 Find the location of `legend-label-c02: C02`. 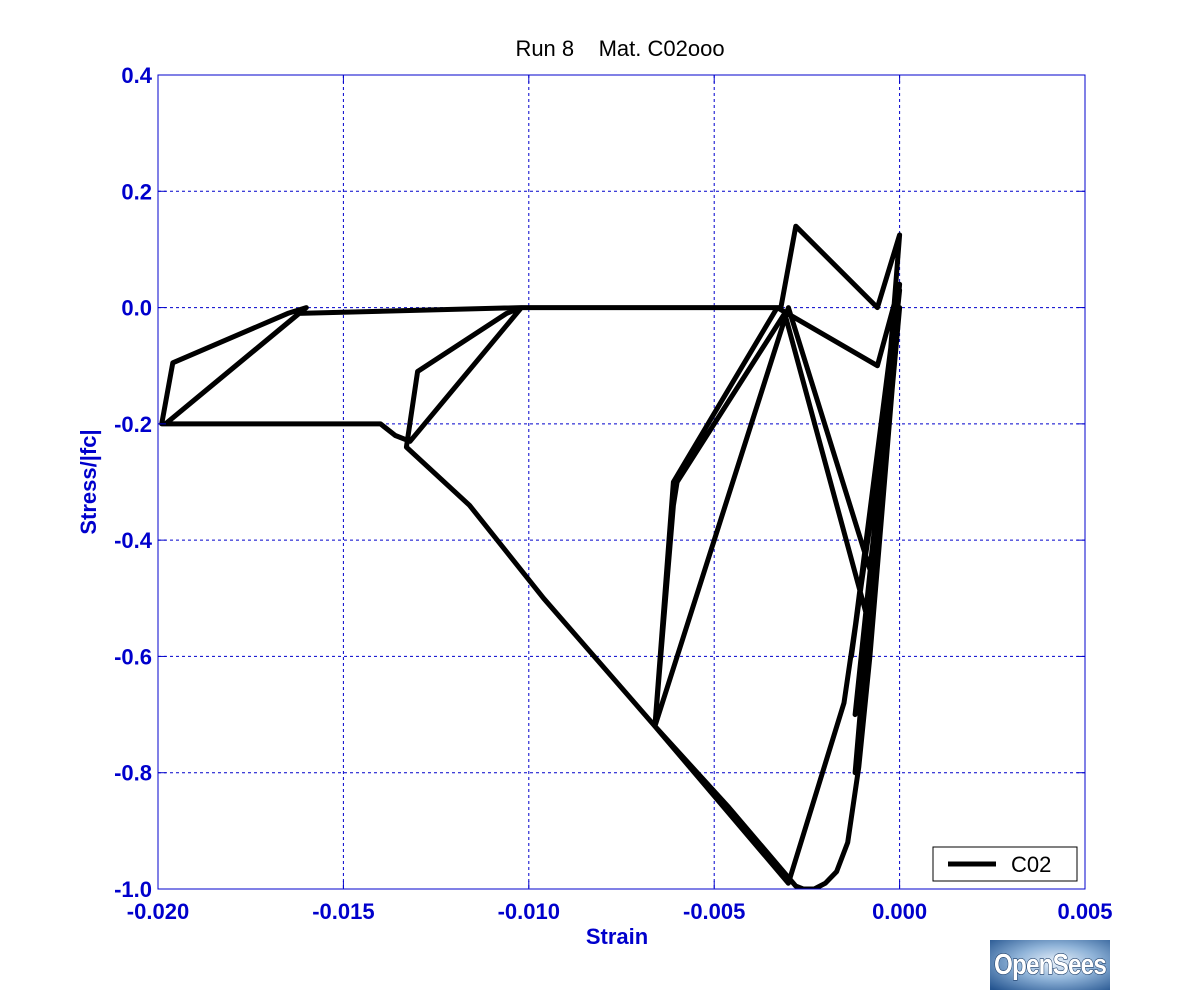

legend-label-c02: C02 is located at coordinates (1031, 864).